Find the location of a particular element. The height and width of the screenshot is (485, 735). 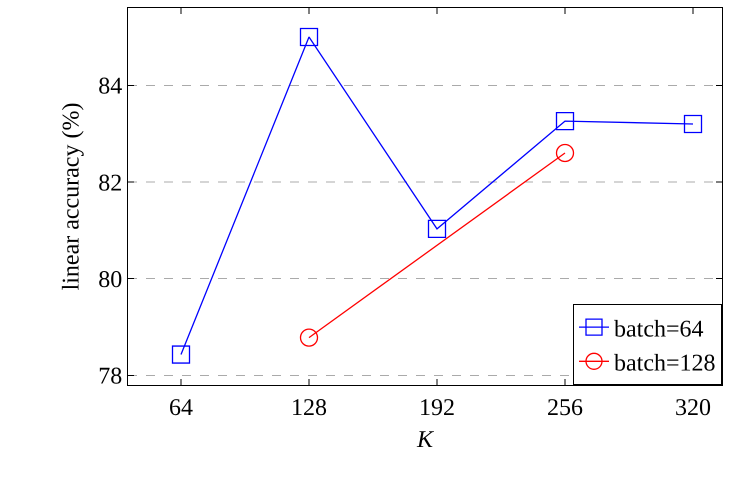

legend-label: batch=128 is located at coordinates (665, 363).